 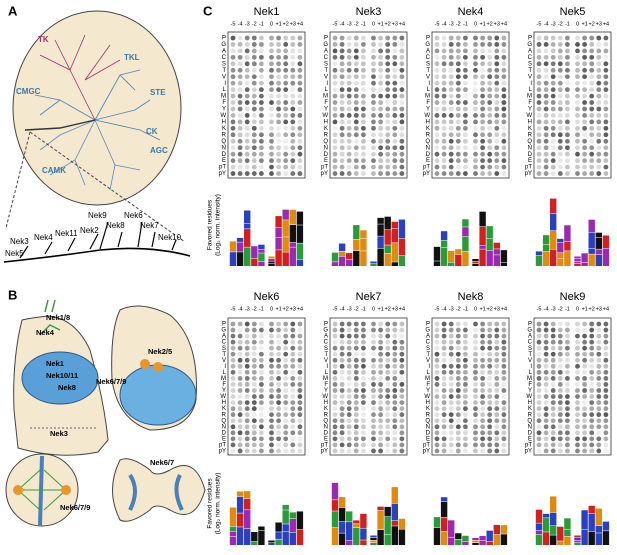 I want to click on residue-label: I, so click(x=429, y=84).